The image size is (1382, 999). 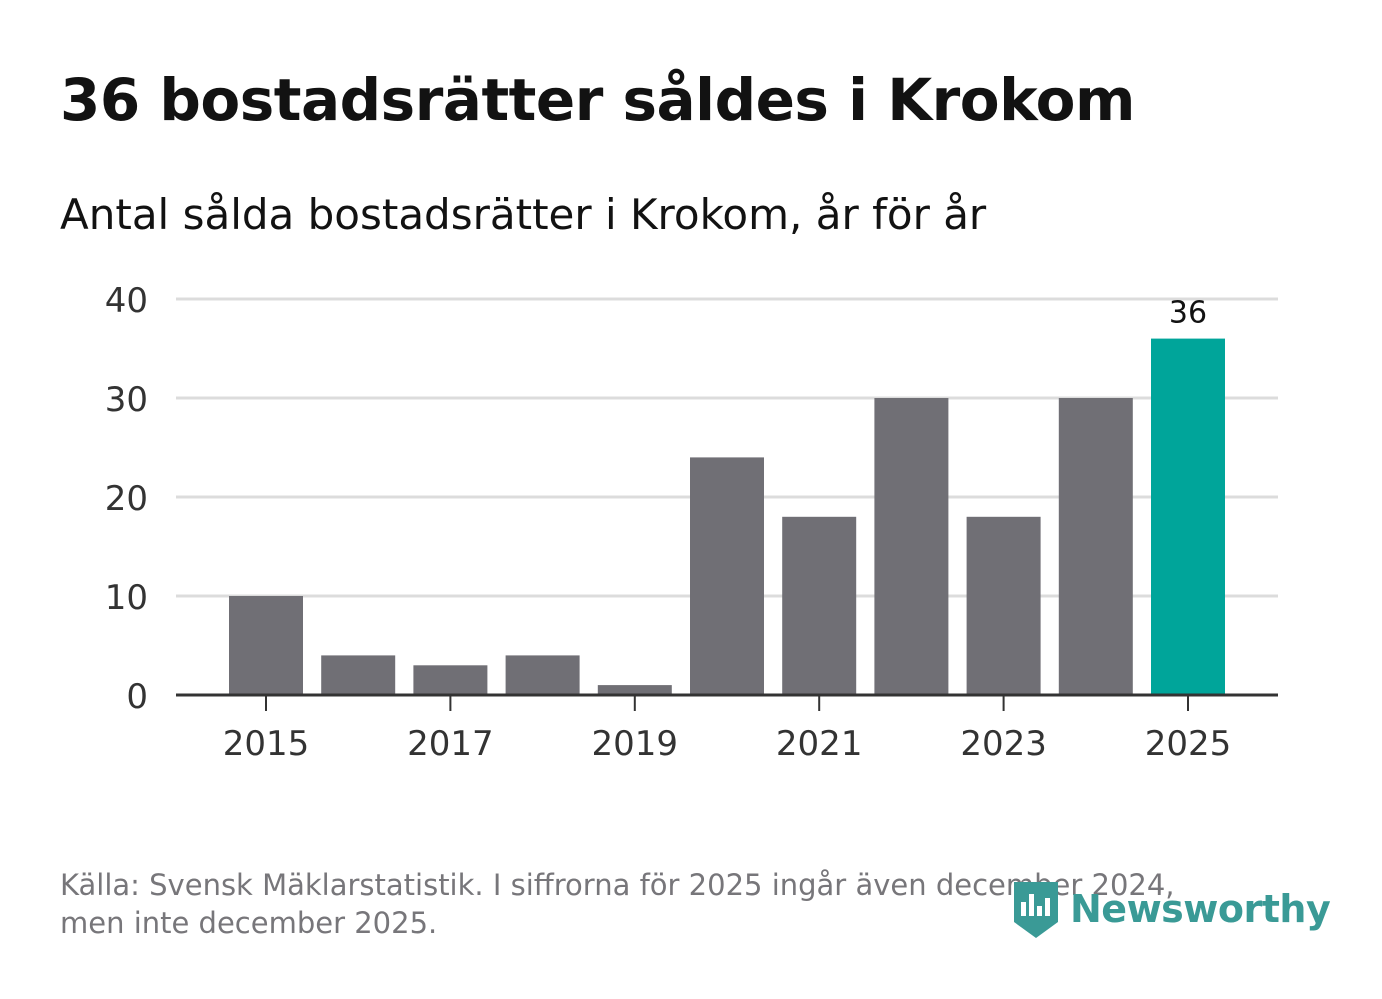 I want to click on bar-2025, so click(x=1188, y=516).